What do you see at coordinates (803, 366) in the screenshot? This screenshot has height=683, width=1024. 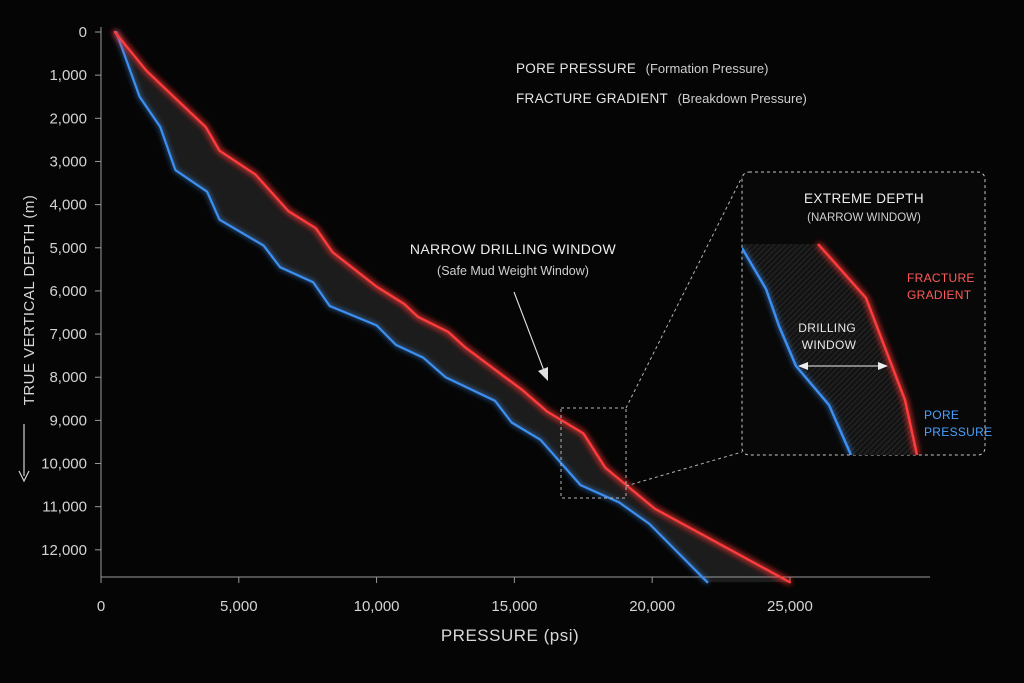 I see `inset-window-arrowhead-left` at bounding box center [803, 366].